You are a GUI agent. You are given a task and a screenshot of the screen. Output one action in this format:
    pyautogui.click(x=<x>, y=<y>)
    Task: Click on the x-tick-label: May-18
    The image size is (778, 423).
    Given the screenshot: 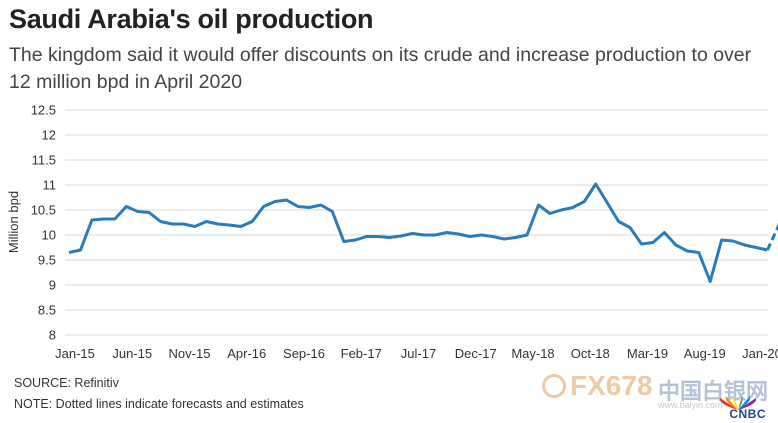 What is the action you would take?
    pyautogui.click(x=532, y=353)
    